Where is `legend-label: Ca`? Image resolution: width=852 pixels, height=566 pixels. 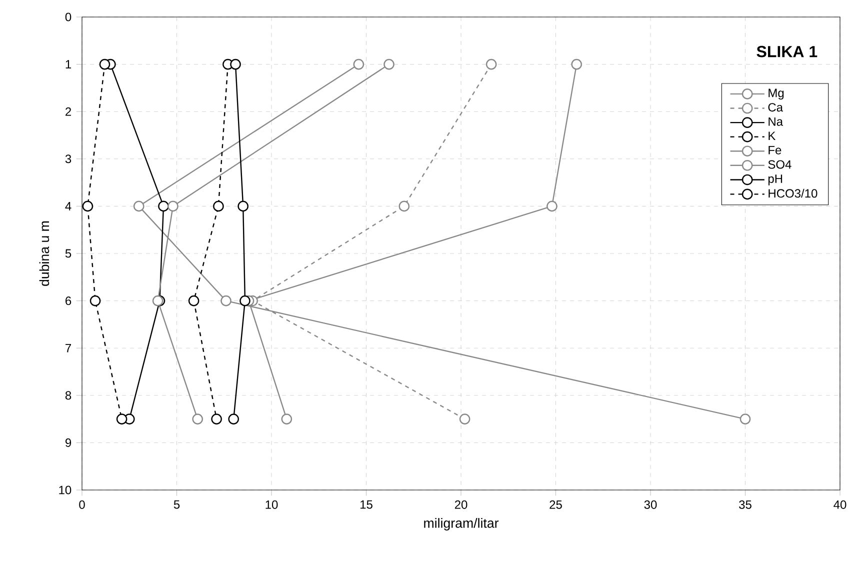
legend-label: Ca is located at coordinates (776, 107).